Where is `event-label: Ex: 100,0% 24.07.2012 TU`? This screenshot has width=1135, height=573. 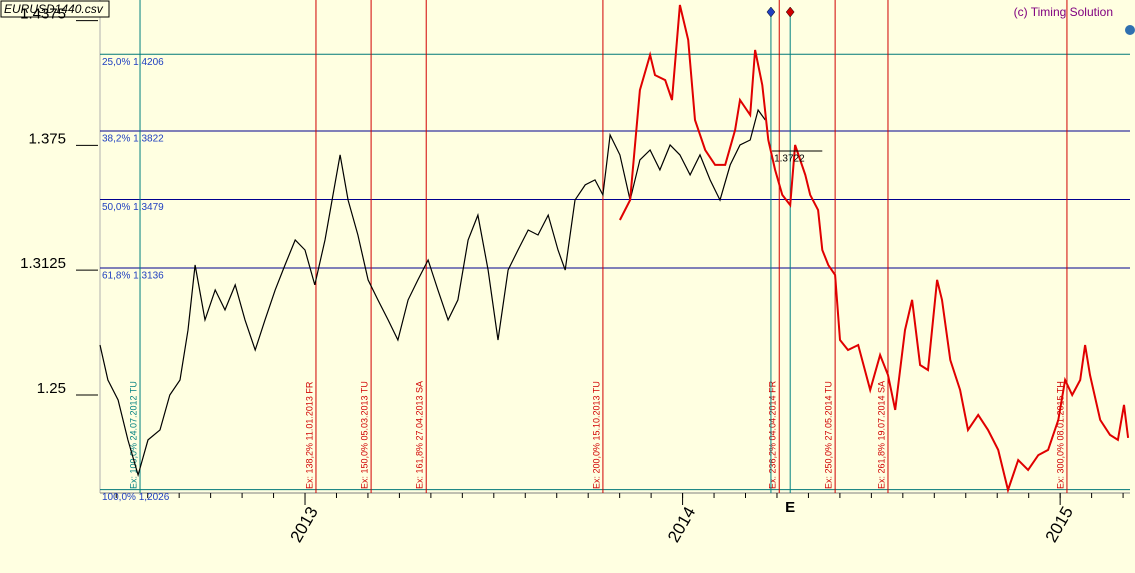 event-label: Ex: 100,0% 24.07.2012 TU is located at coordinates (133, 435).